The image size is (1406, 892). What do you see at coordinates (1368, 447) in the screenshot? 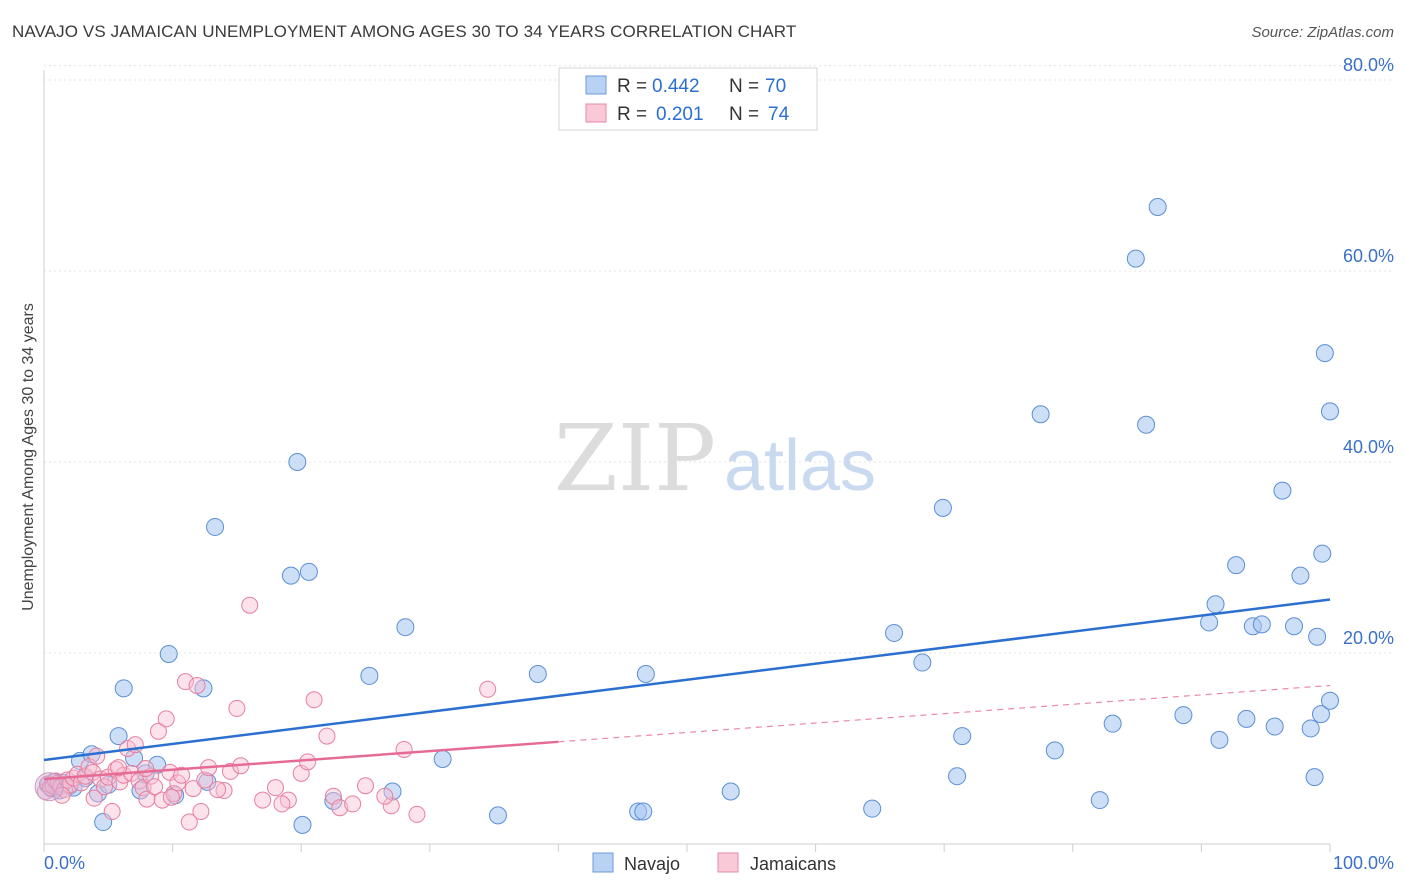
I see `y-tick-label: 40.0%` at bounding box center [1368, 447].